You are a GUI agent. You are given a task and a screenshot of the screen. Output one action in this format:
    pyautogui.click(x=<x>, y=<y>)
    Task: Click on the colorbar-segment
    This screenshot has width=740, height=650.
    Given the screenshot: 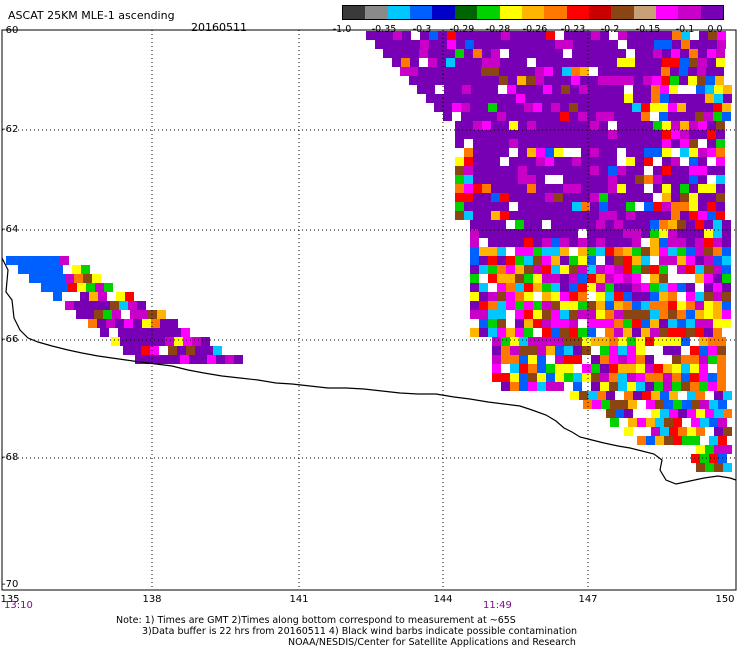 What is the action you would take?
    pyautogui.click(x=354, y=12)
    